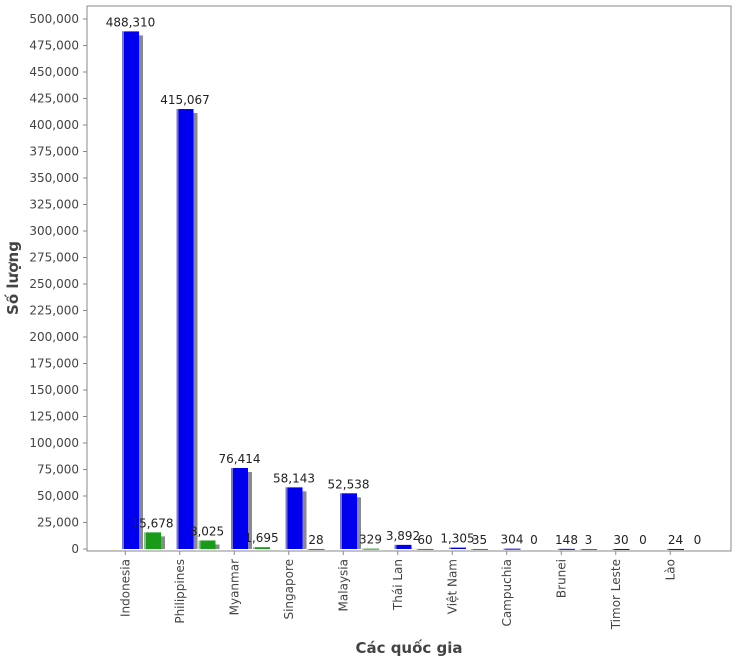 This screenshot has height=662, width=748. Describe the element at coordinates (153, 523) in the screenshot. I see `bar-value-label: 15,678` at that location.